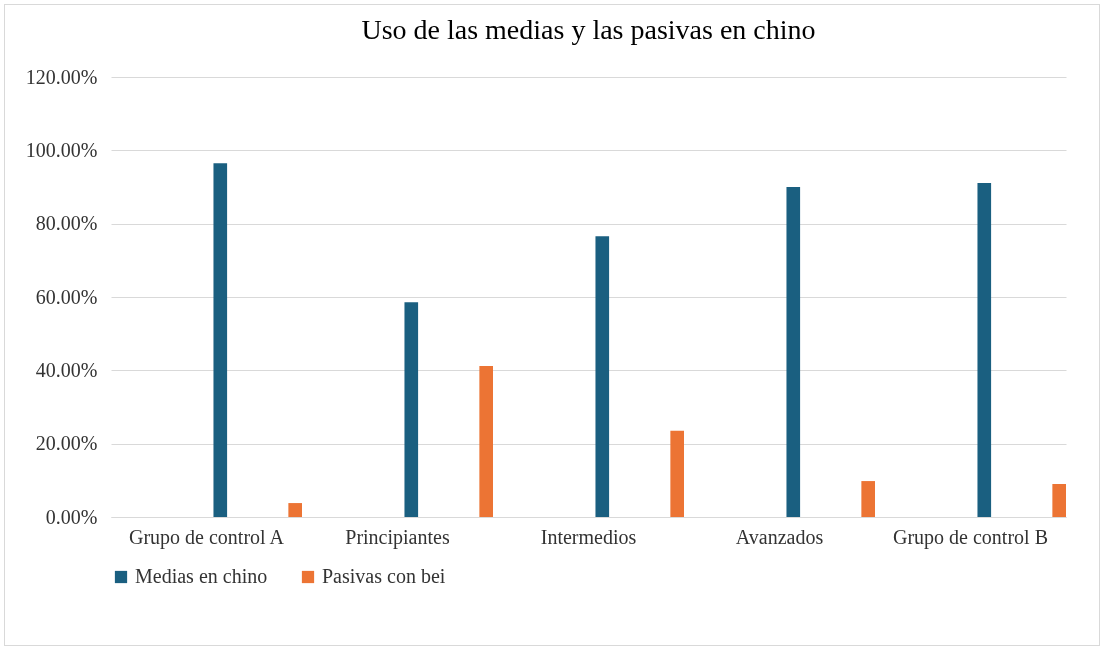 This screenshot has height=652, width=1106. Describe the element at coordinates (207, 537) in the screenshot. I see `x-tick-label: Grupo de control A` at that location.